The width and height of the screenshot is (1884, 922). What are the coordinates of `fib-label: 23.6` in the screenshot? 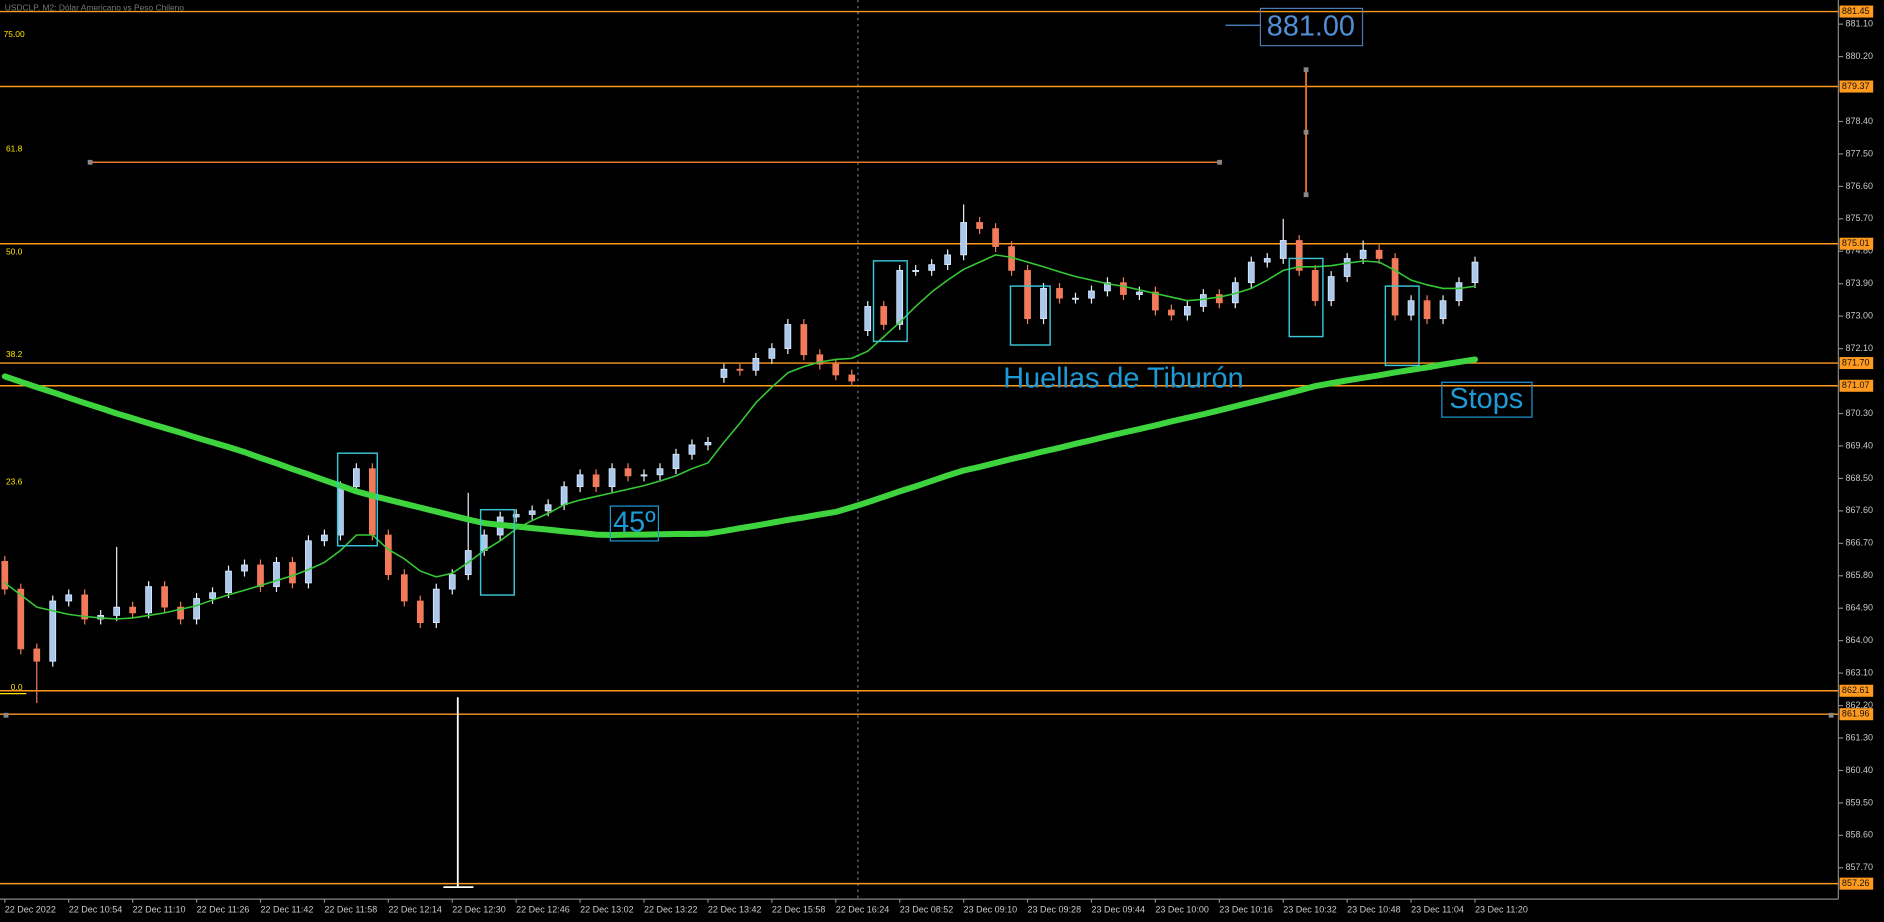 It's located at (14, 481).